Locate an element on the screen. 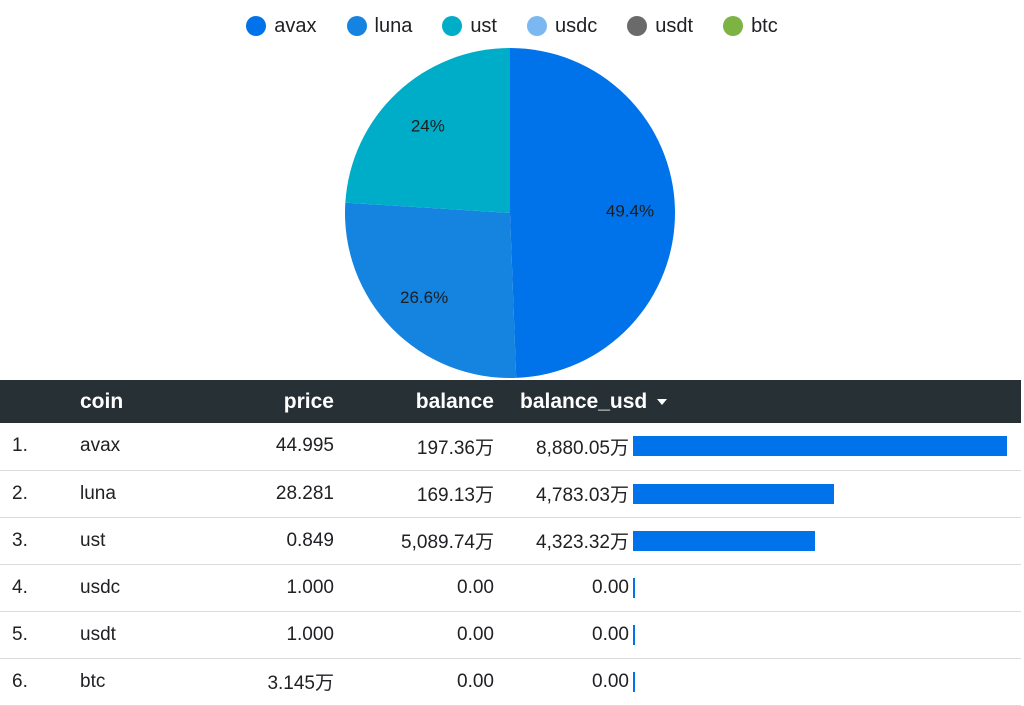 This screenshot has height=706, width=1024. legend-item-luna: luna is located at coordinates (379, 26).